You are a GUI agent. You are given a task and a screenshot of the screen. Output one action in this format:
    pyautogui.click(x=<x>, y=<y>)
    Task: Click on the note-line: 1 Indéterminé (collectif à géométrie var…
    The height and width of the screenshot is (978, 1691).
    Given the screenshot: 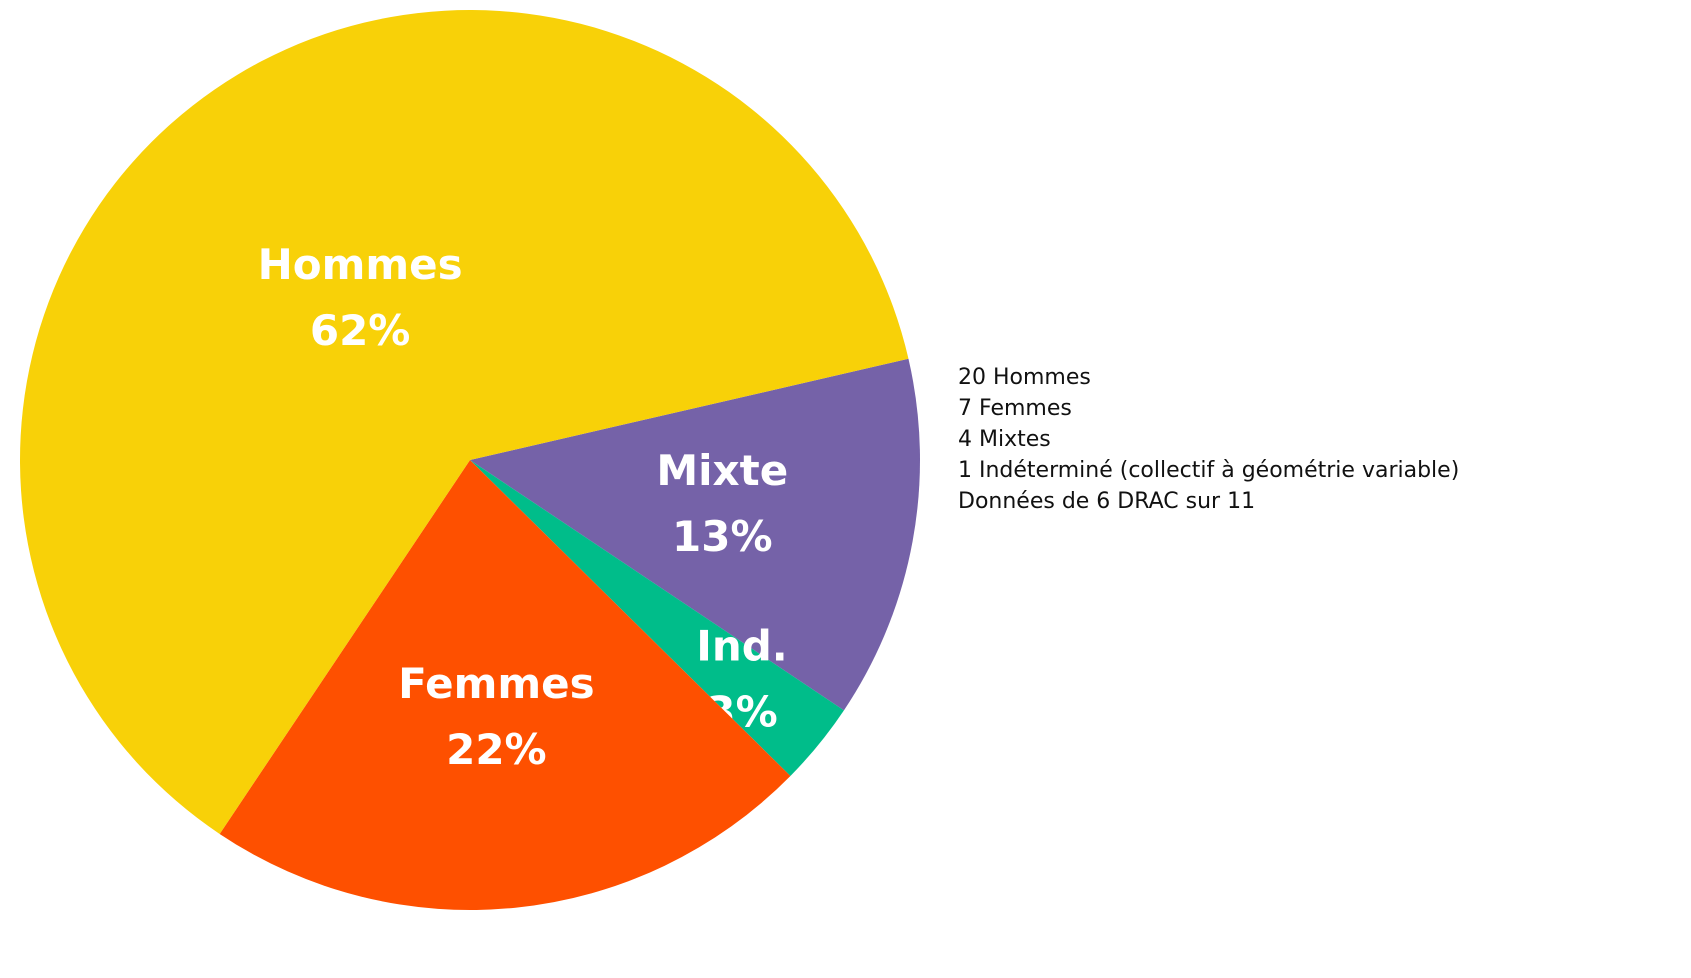 What is the action you would take?
    pyautogui.click(x=1208, y=470)
    